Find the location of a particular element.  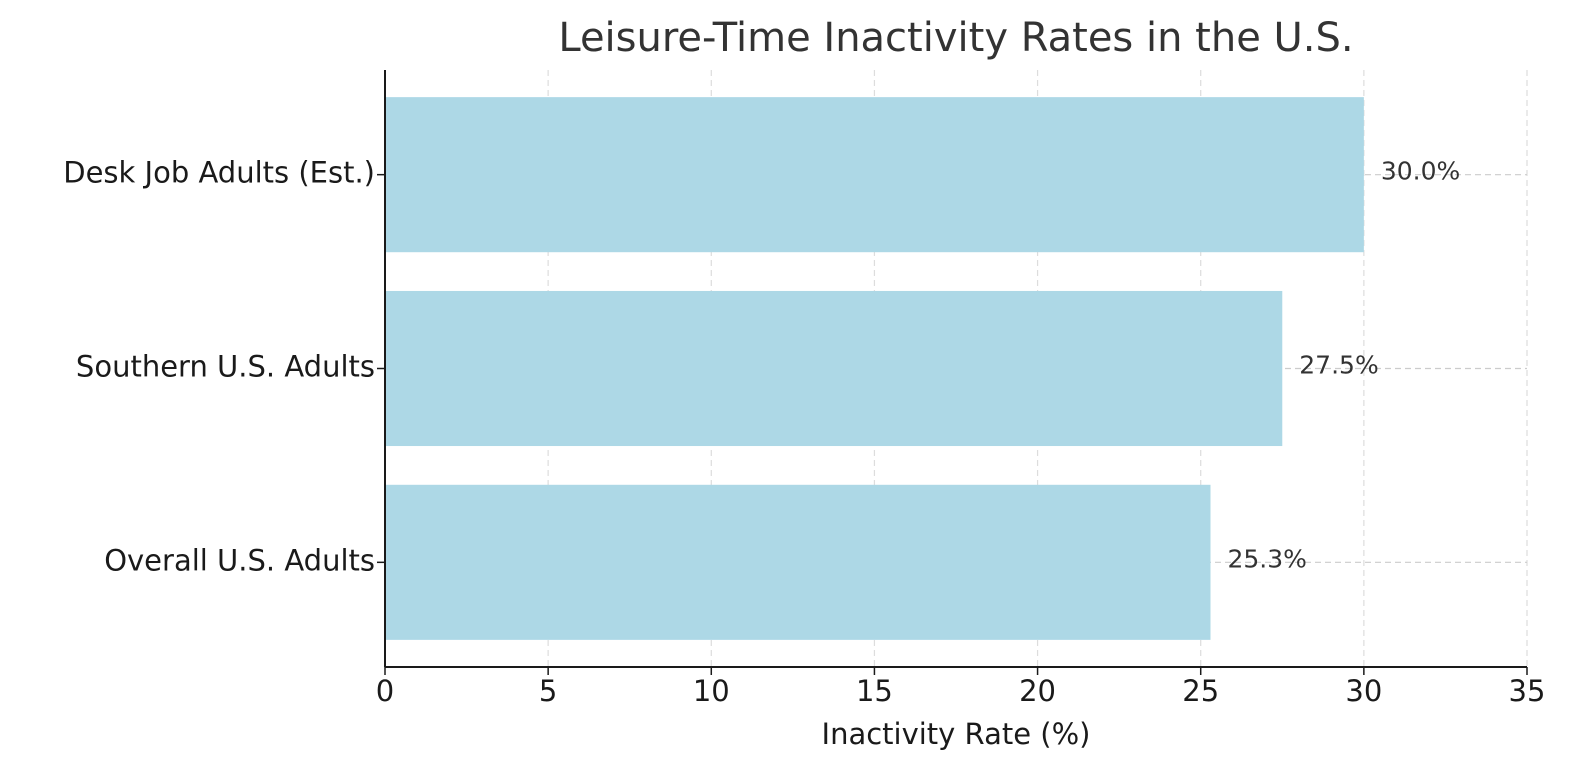

y-tick-label: Overall U.S. Adults is located at coordinates (239, 560).